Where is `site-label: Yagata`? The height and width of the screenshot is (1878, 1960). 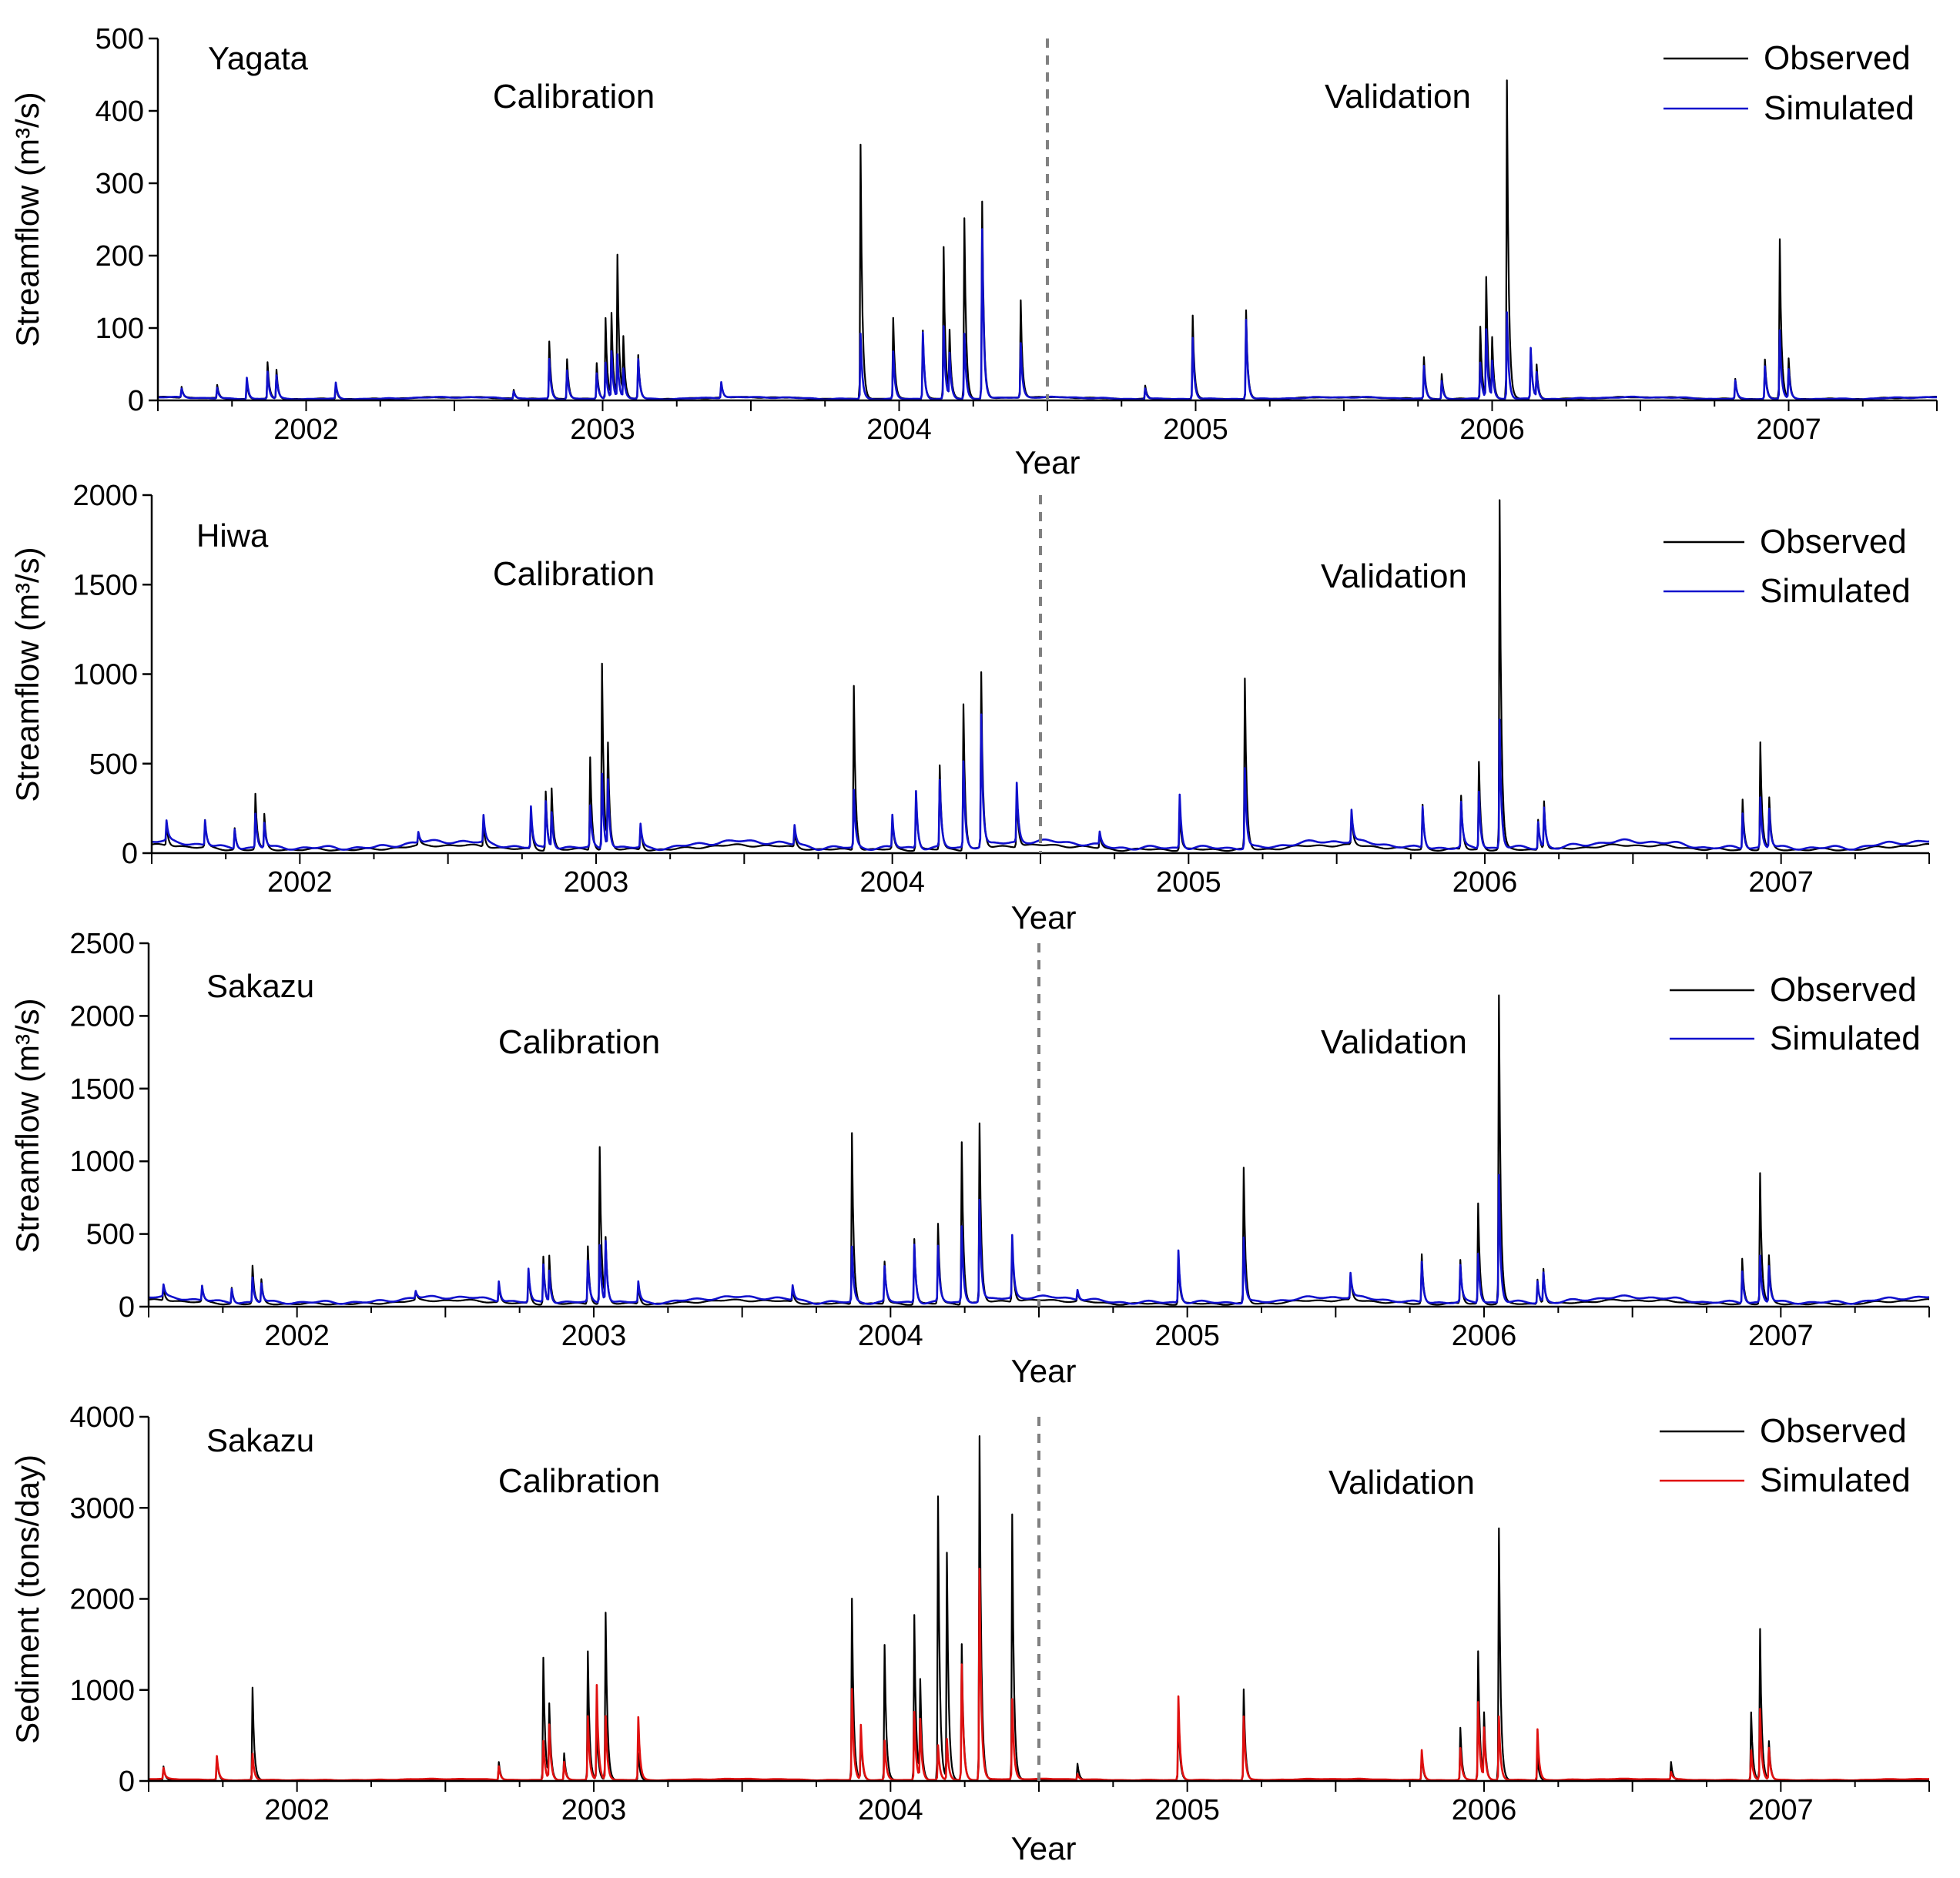
site-label: Yagata is located at coordinates (259, 58).